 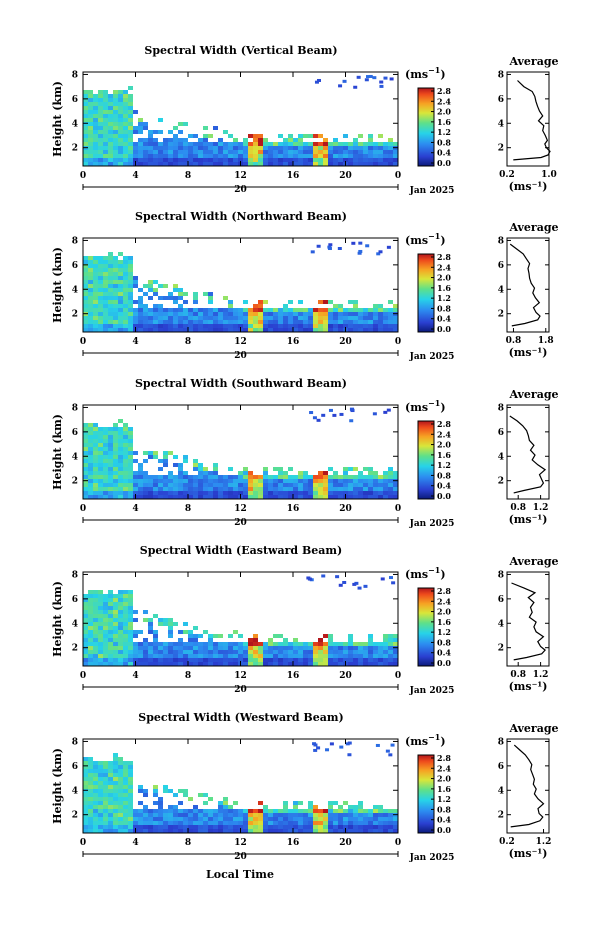 I want to click on x-axis-label: Local Time, so click(x=240, y=874).